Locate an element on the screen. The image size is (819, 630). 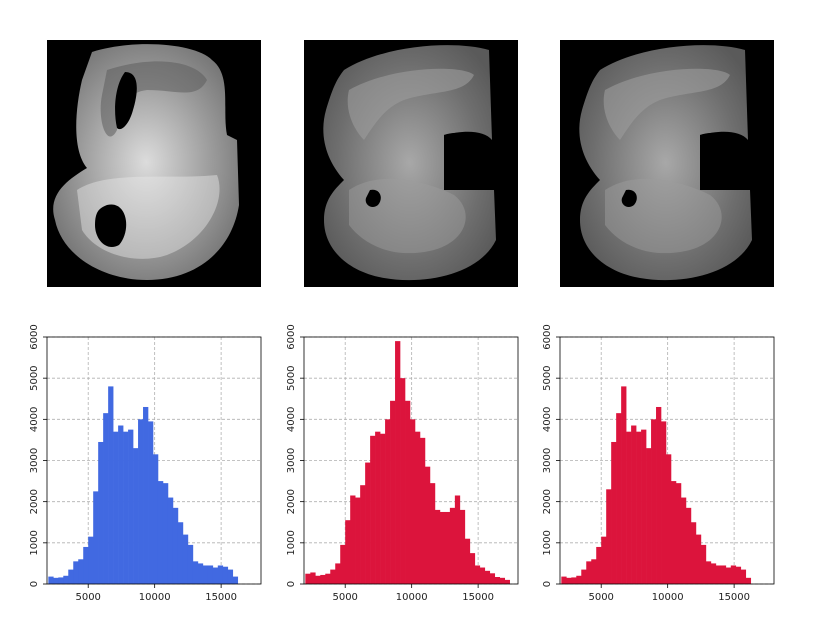
brain-section-normalized-2-image is located at coordinates (667, 163).